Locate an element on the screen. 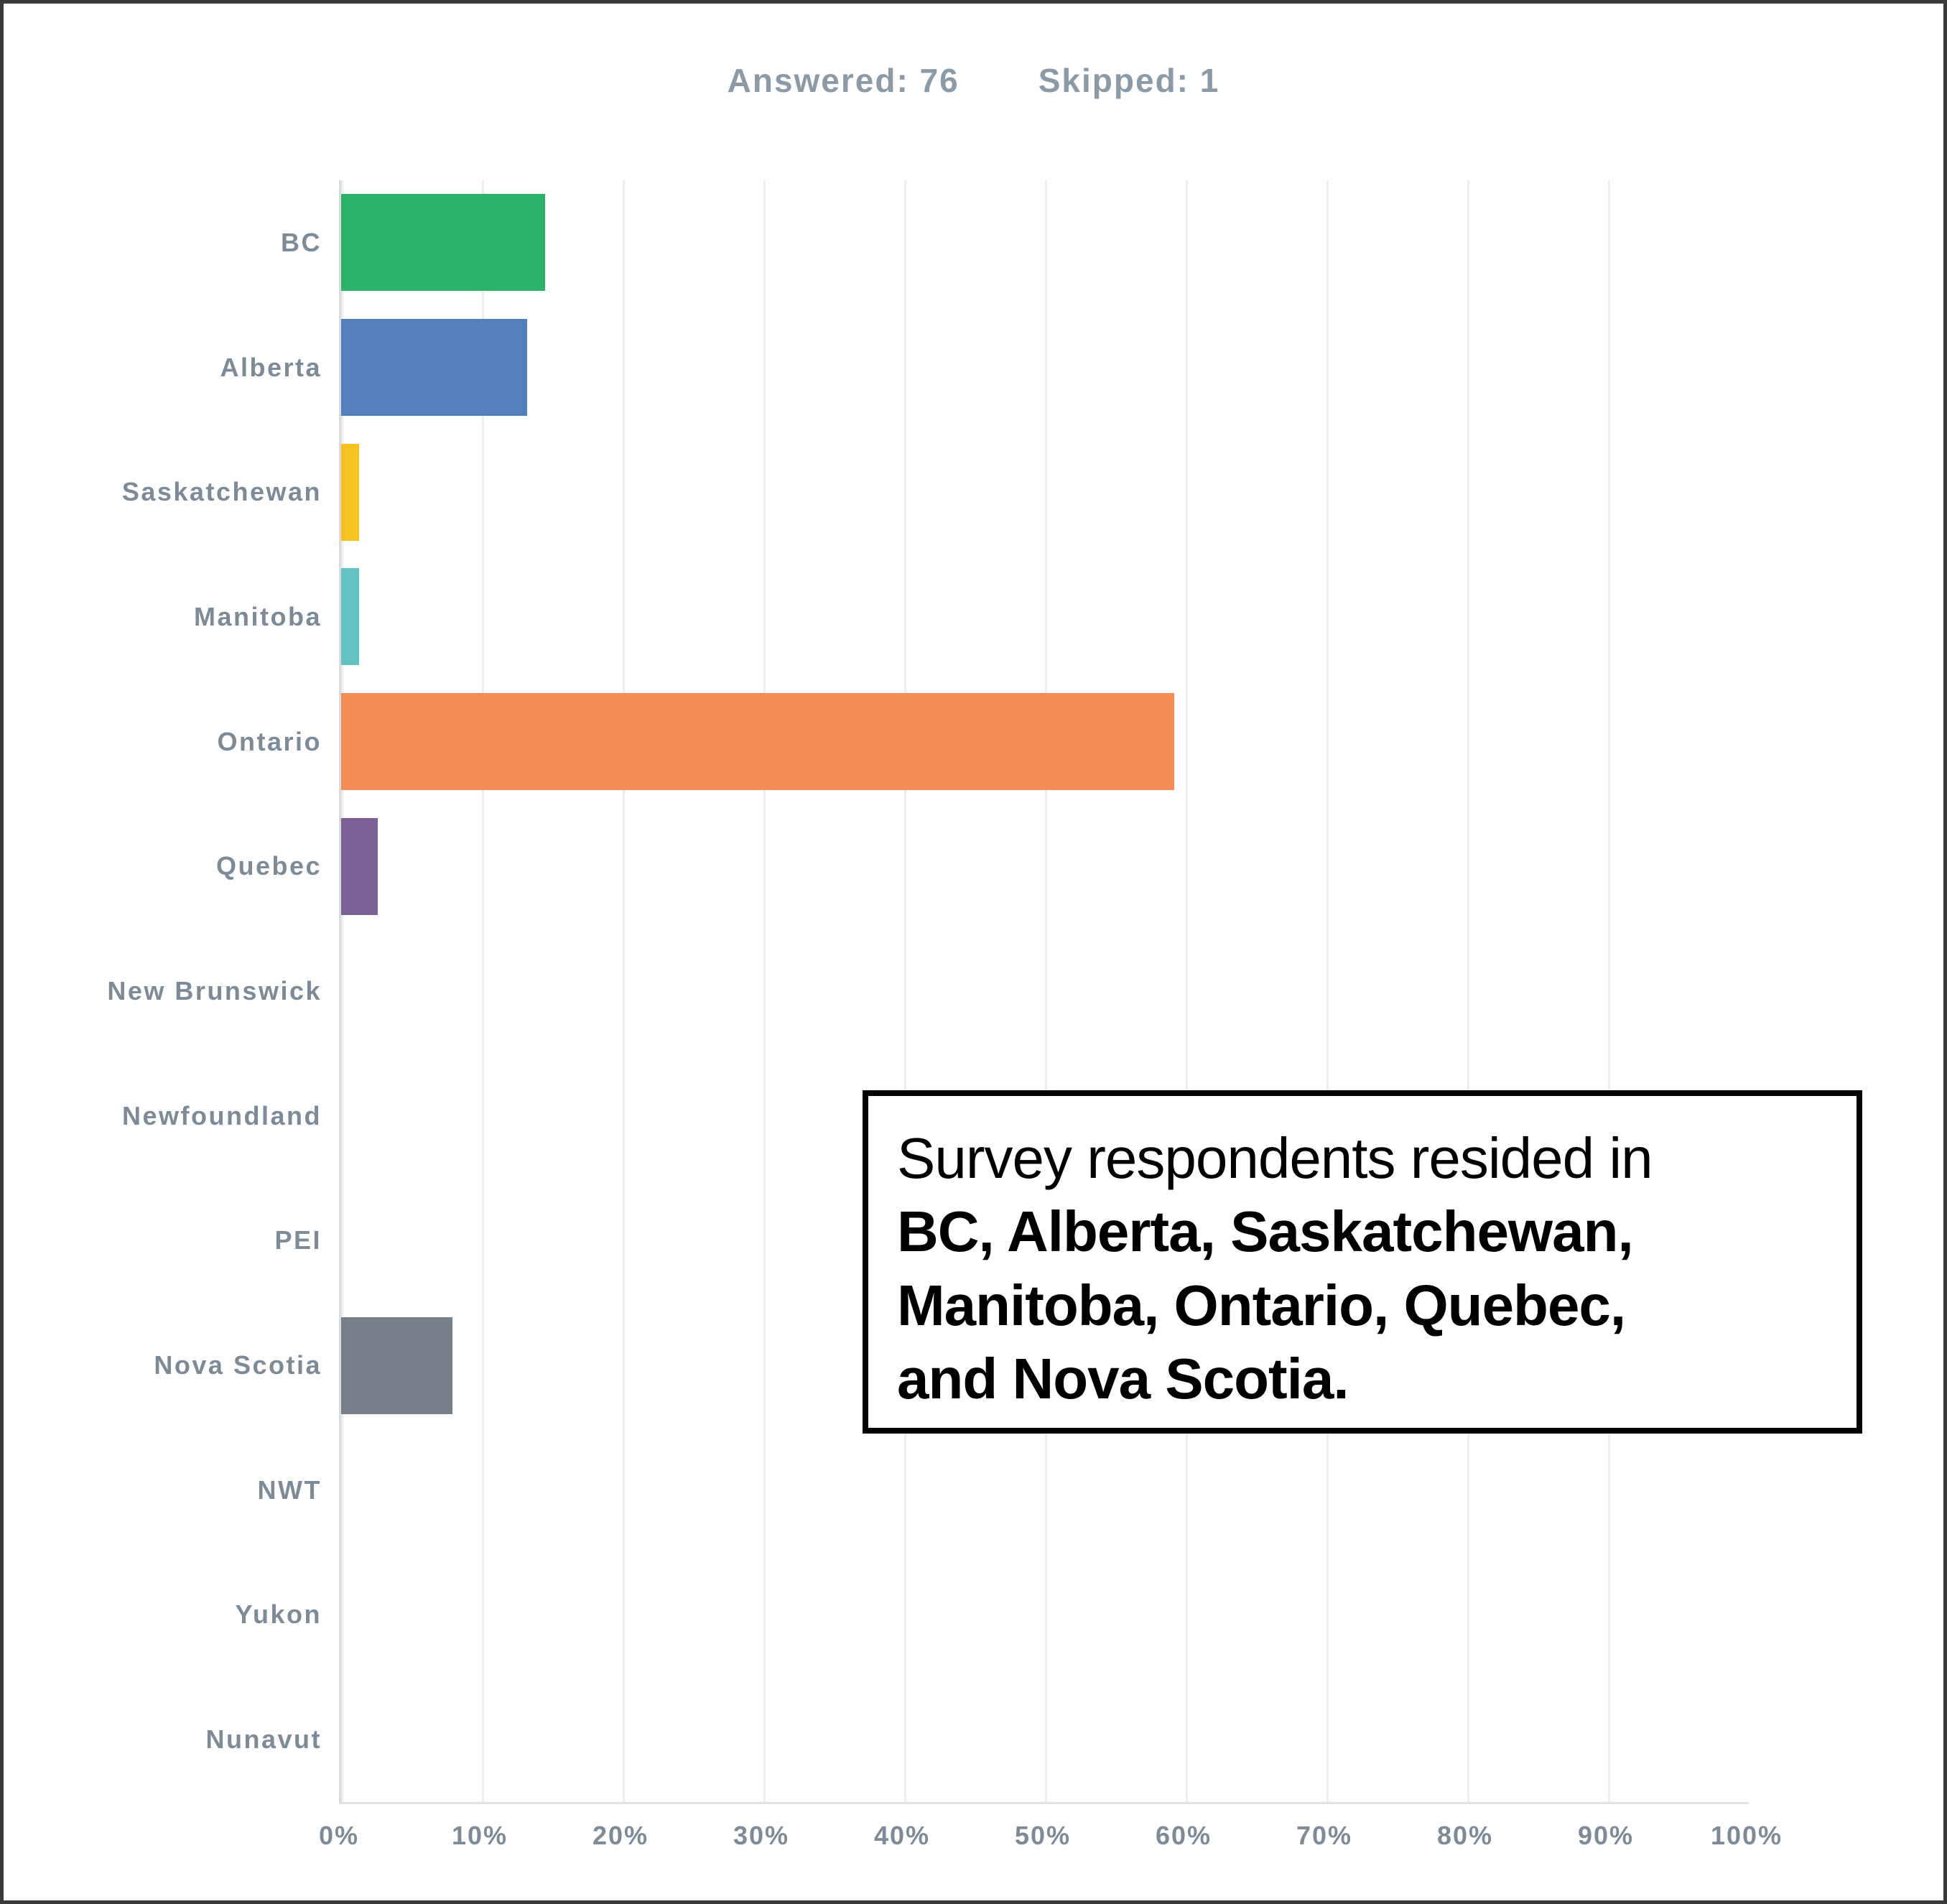 This screenshot has height=1904, width=1947. answered-count: Answered: 76 is located at coordinates (843, 80).